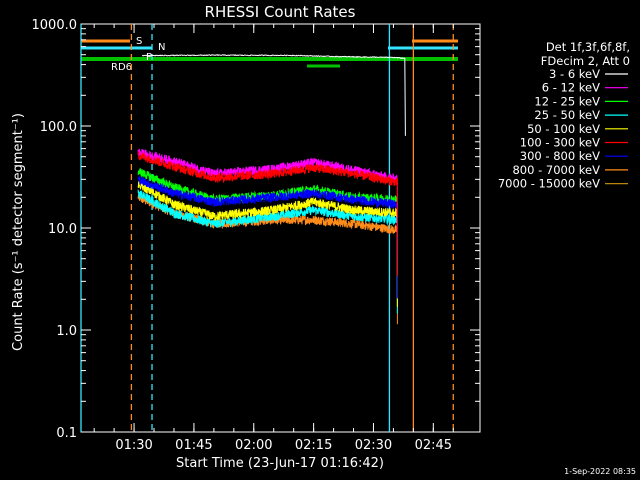 This screenshot has height=480, width=640. What do you see at coordinates (18, 232) in the screenshot?
I see `y-axis-label: Count Rate (s⁻¹ detector segment⁻¹)` at bounding box center [18, 232].